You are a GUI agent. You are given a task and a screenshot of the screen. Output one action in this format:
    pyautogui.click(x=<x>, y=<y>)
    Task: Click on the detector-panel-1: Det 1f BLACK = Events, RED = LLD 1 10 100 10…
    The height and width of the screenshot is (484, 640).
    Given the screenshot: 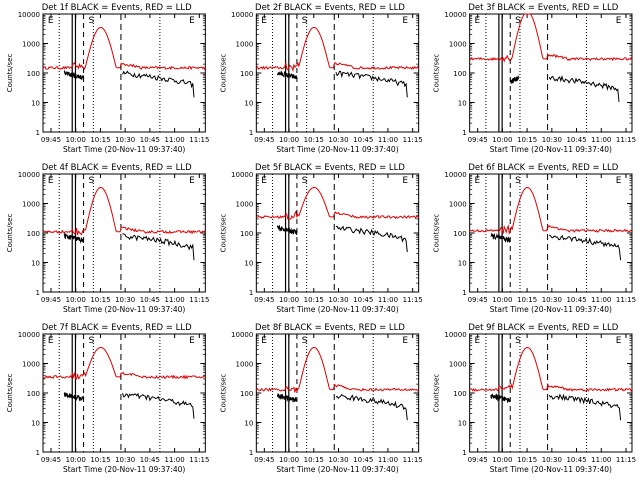 What is the action you would take?
    pyautogui.click(x=107, y=78)
    